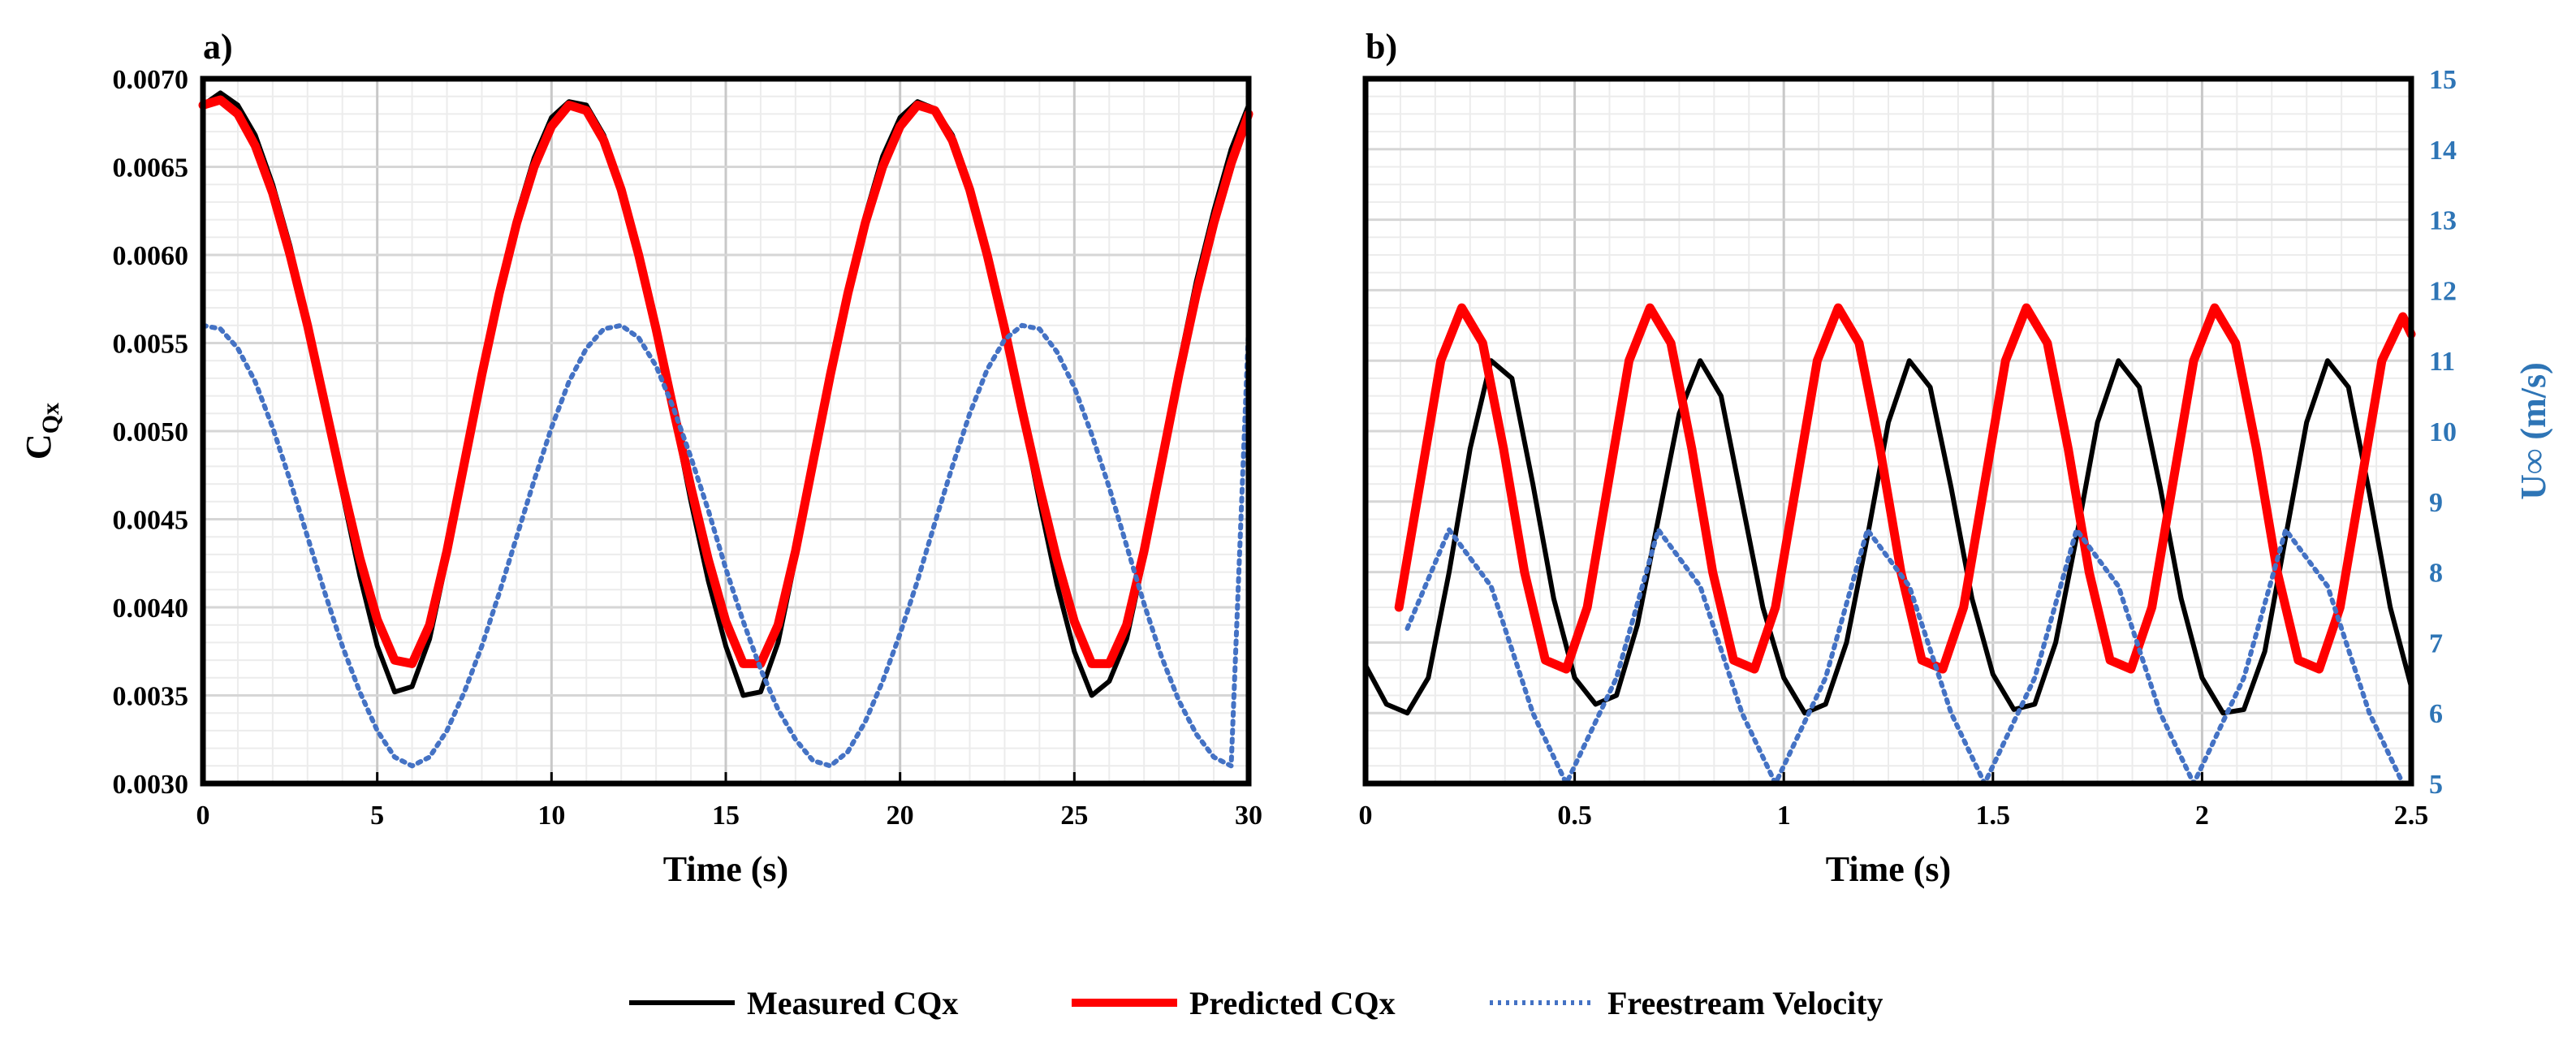 This screenshot has height=1049, width=2576. Describe the element at coordinates (1745, 1003) in the screenshot. I see `legend-label-freestream: Freestream Velocity` at that location.